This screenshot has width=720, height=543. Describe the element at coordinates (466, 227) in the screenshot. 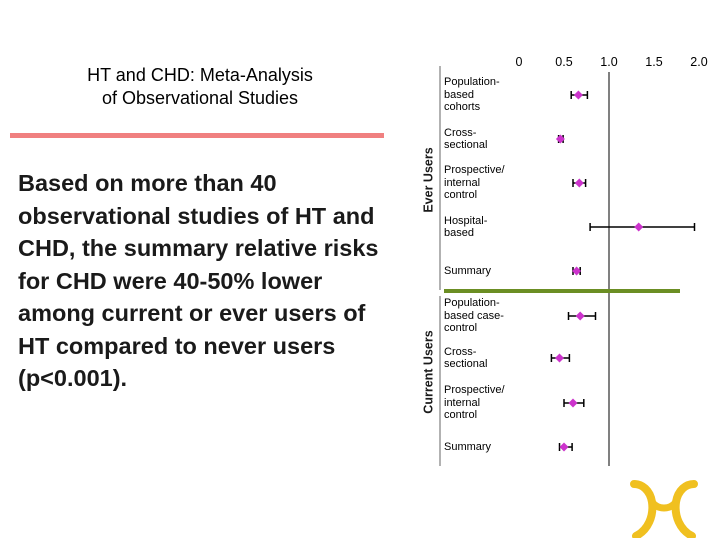

I see `row-label: Hospital- based` at that location.